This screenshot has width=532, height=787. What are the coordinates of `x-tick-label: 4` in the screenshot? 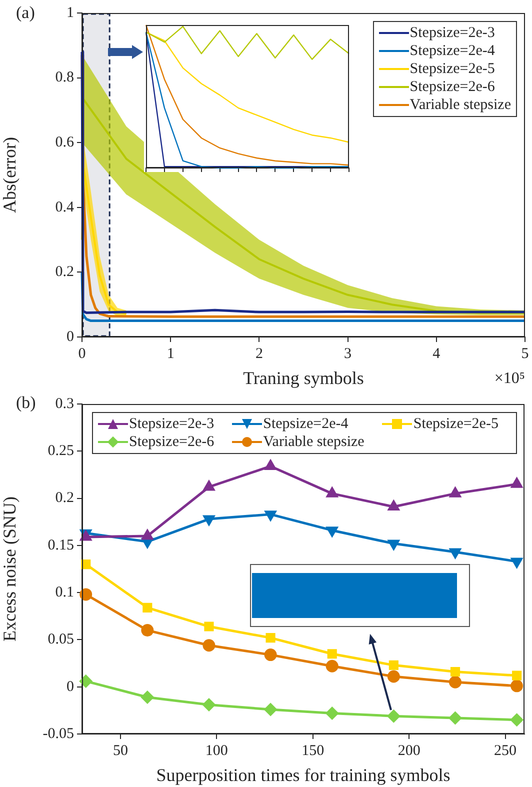 It's located at (436, 354).